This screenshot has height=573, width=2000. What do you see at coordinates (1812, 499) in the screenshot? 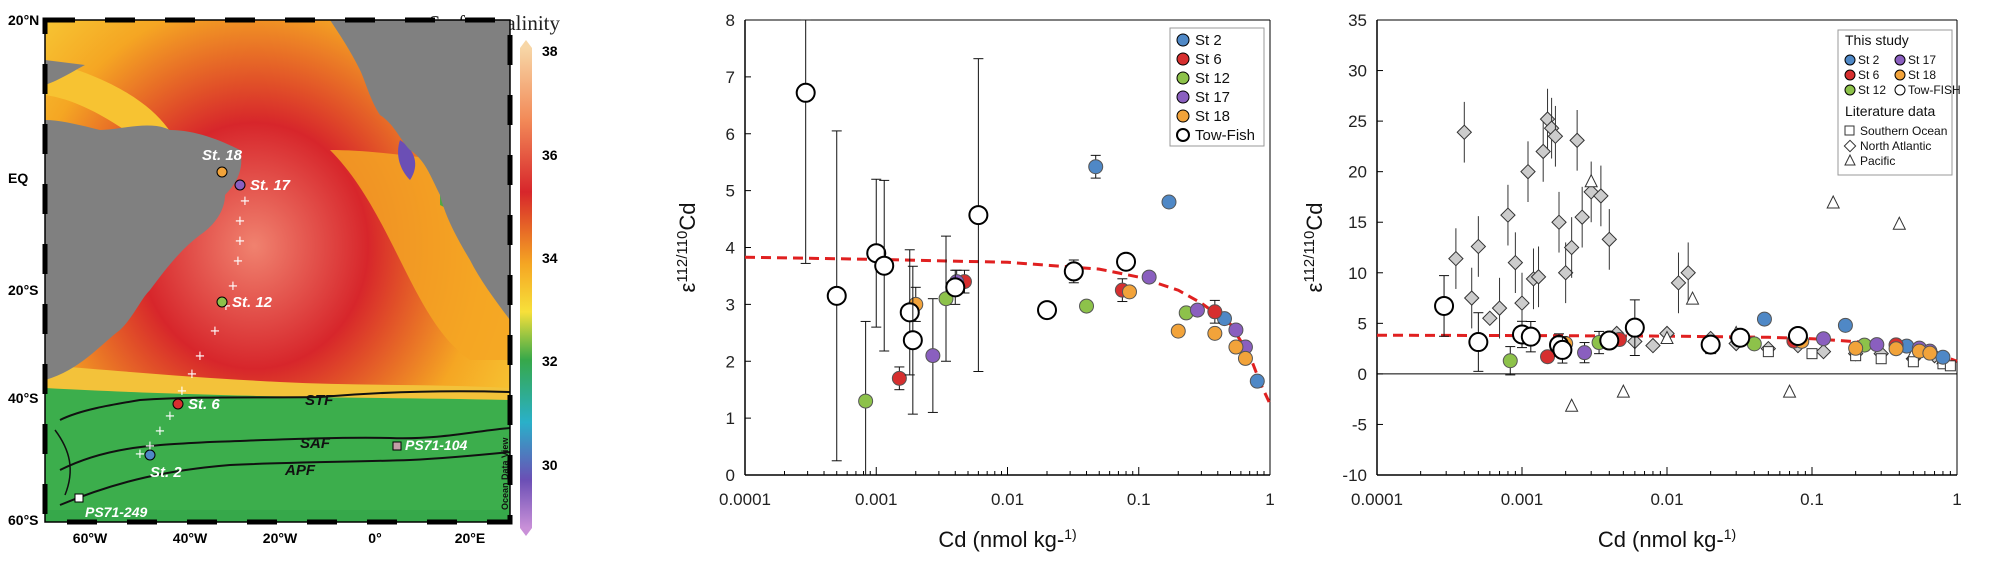
I see `x-tick-label: 0.1` at bounding box center [1812, 499].